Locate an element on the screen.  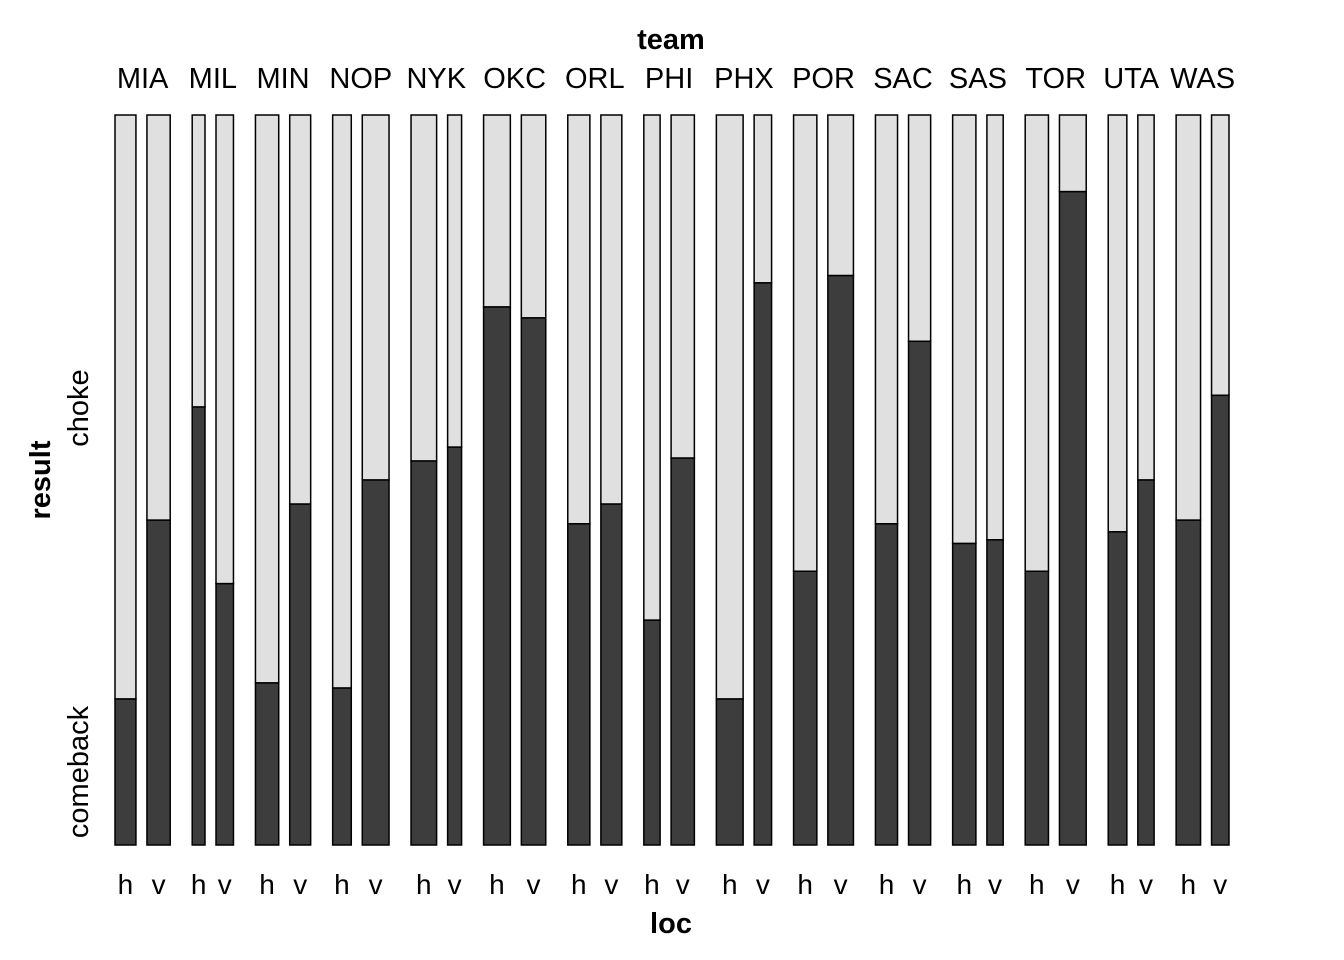
loc-tick-okc-v: v is located at coordinates (534, 884).